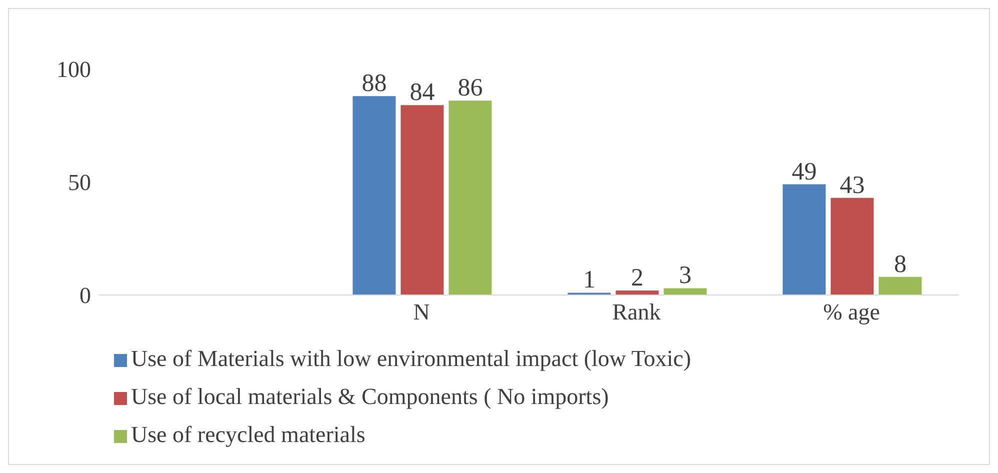 This screenshot has height=473, width=998. What do you see at coordinates (589, 280) in the screenshot?
I see `data-label: 1` at bounding box center [589, 280].